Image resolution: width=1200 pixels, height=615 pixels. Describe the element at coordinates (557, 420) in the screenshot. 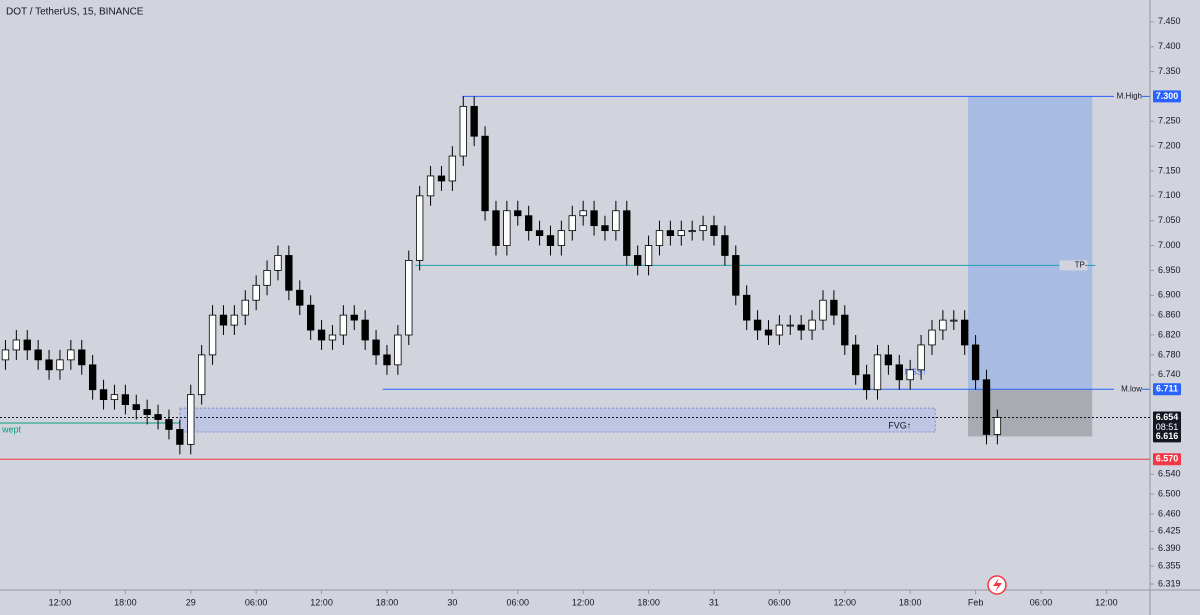

I see `fvg-zone` at that location.